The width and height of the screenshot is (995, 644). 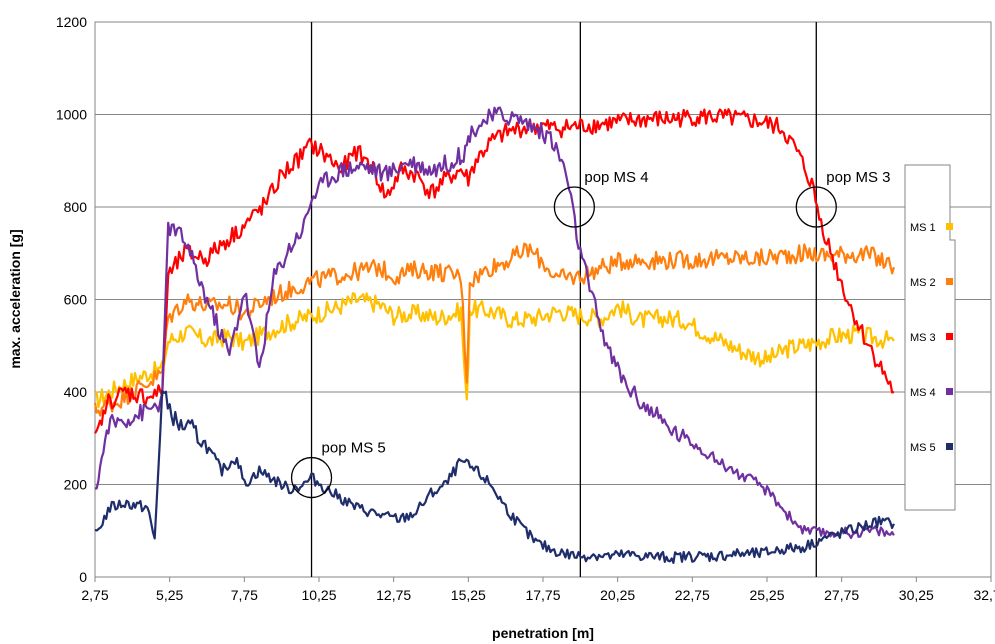 I want to click on y-tick-label: 1200, so click(x=71, y=22).